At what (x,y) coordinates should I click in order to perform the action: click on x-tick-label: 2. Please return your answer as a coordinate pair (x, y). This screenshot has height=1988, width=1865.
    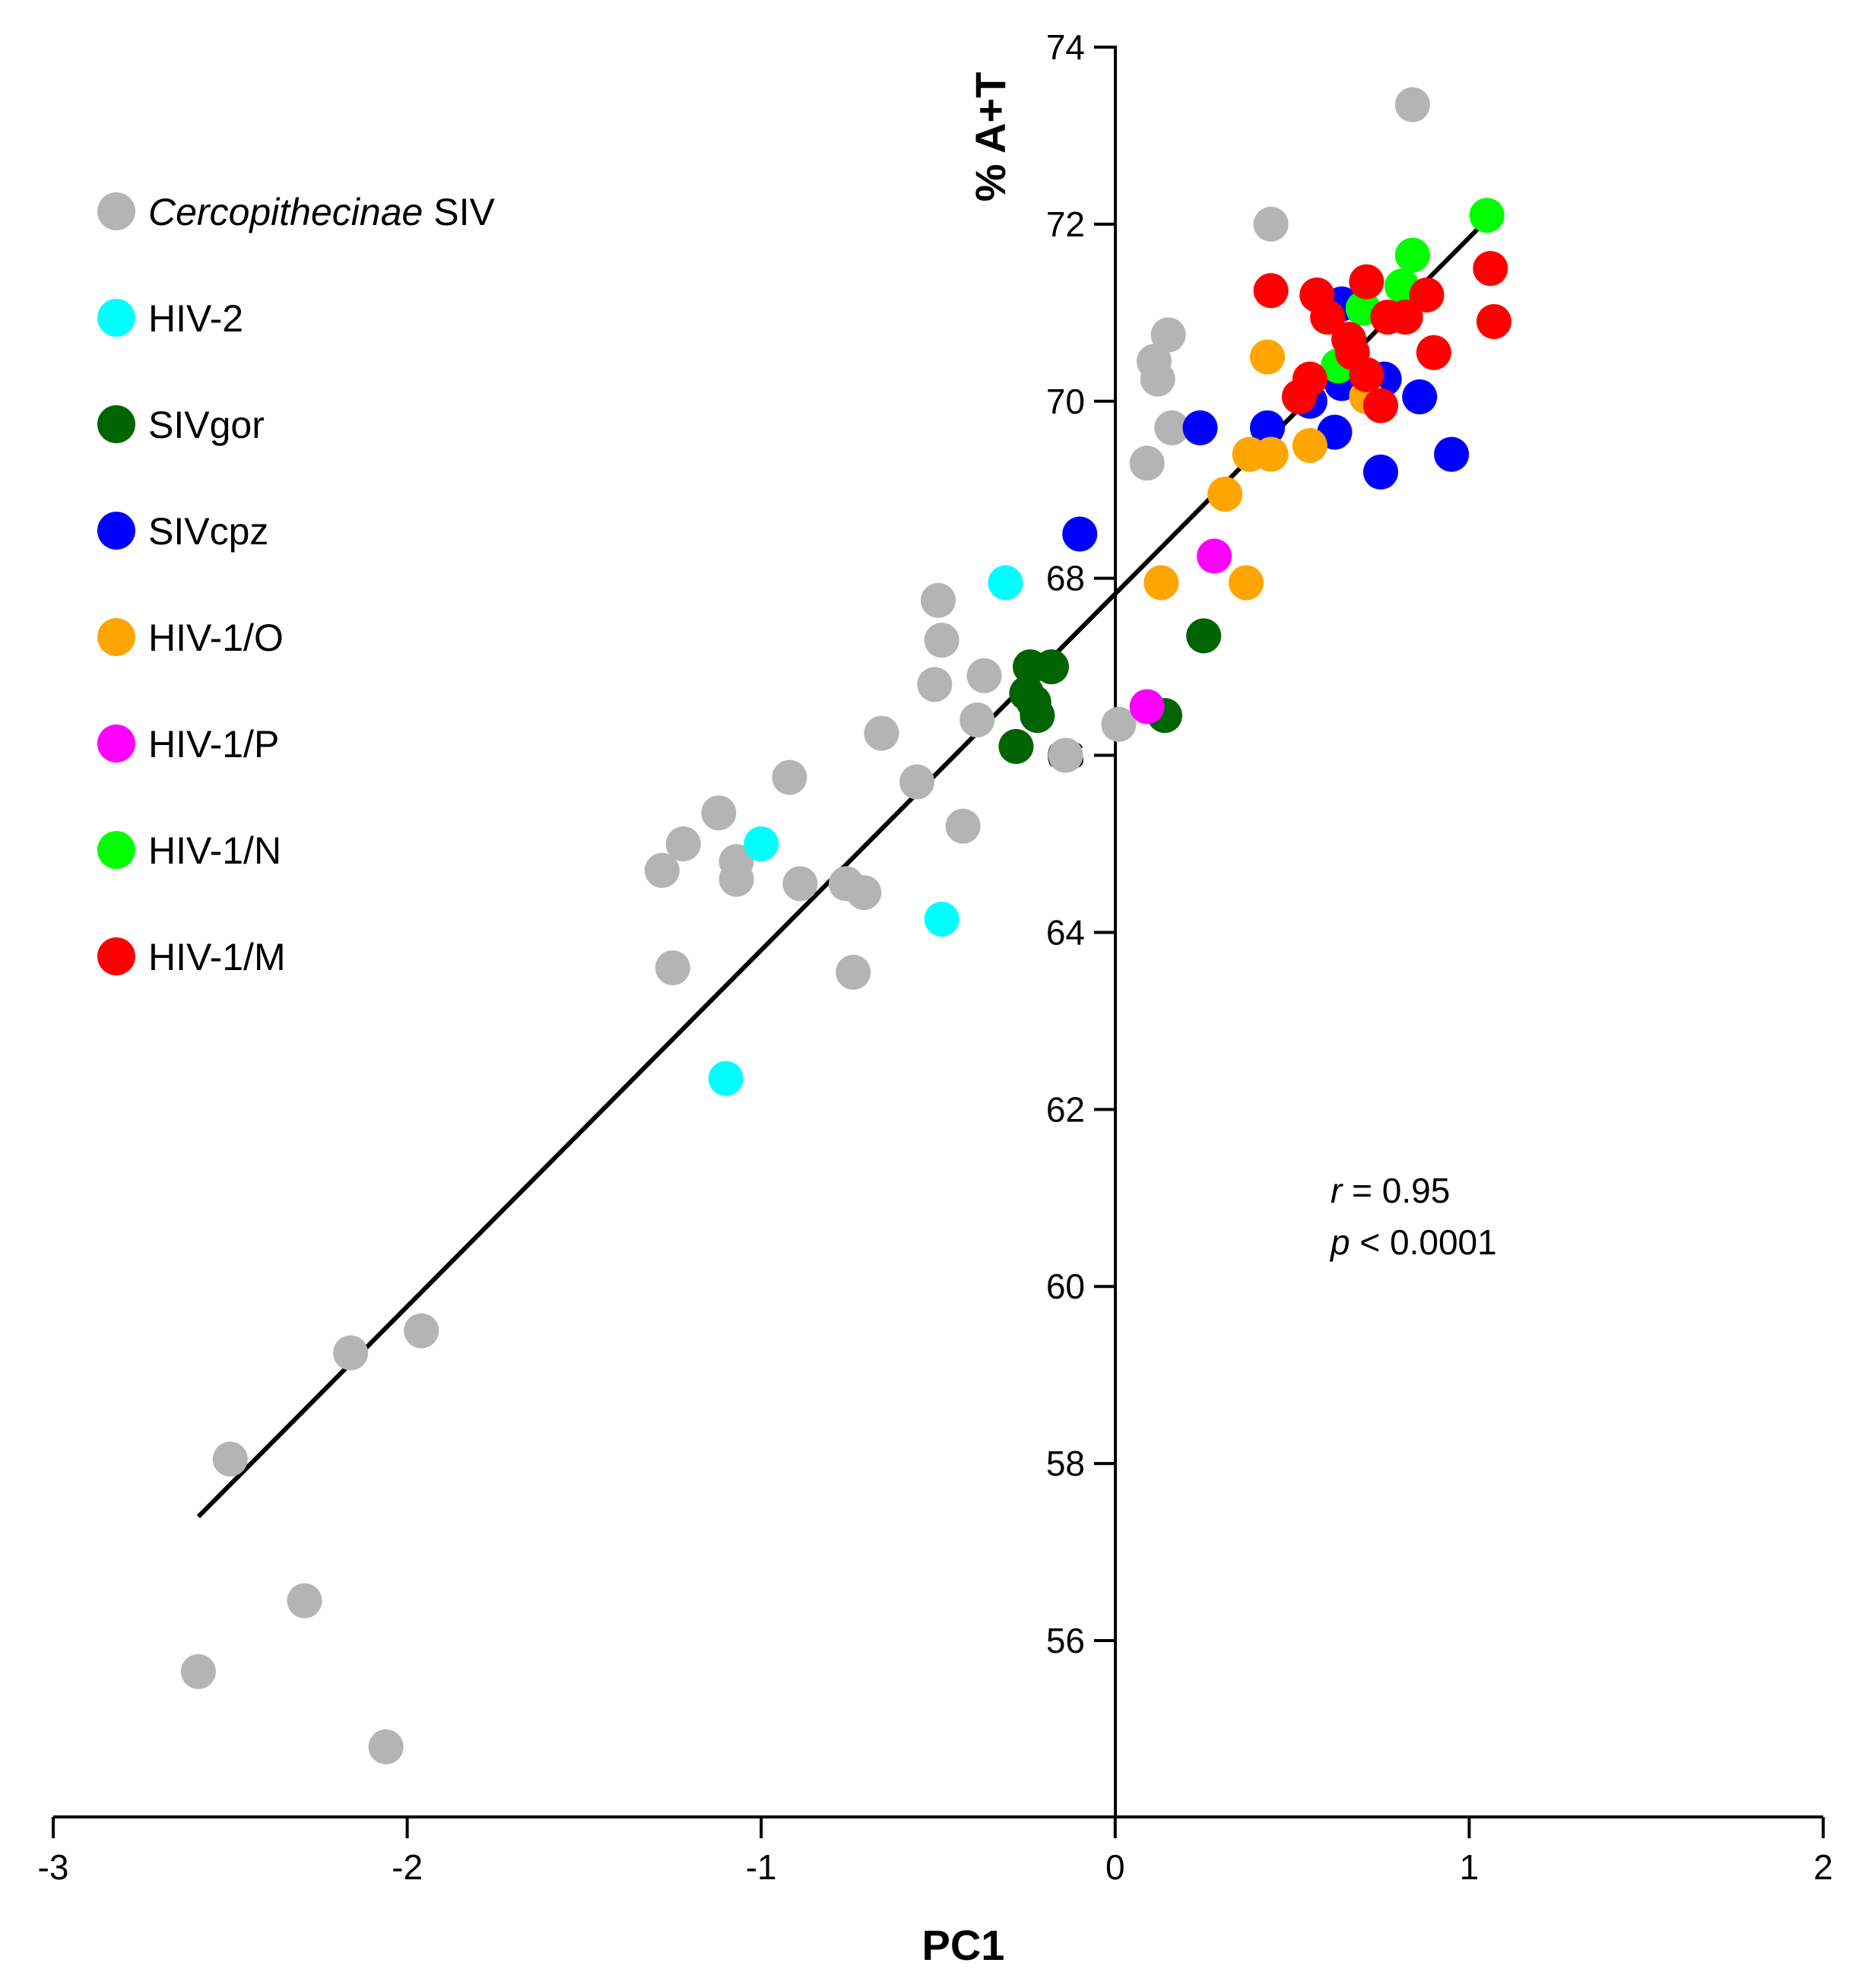
    Looking at the image, I should click on (1823, 1867).